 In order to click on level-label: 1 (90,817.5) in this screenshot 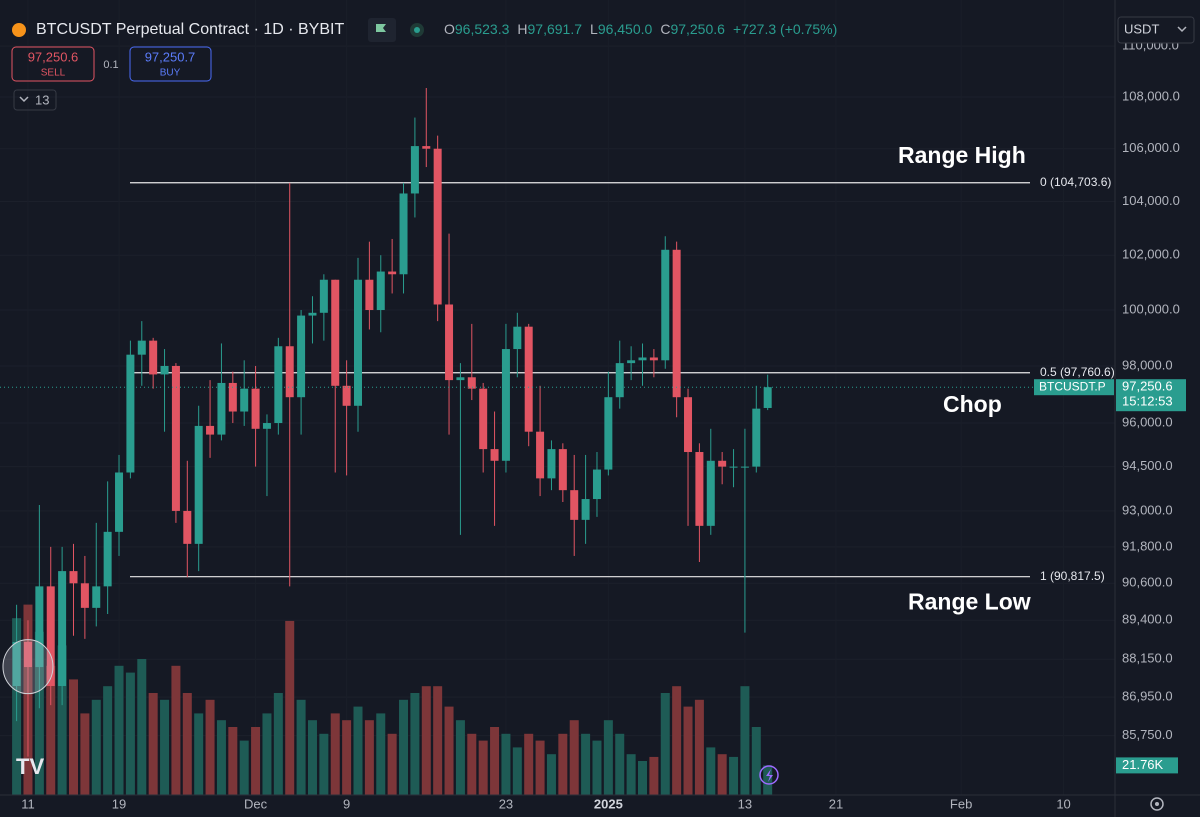, I will do `click(1072, 576)`.